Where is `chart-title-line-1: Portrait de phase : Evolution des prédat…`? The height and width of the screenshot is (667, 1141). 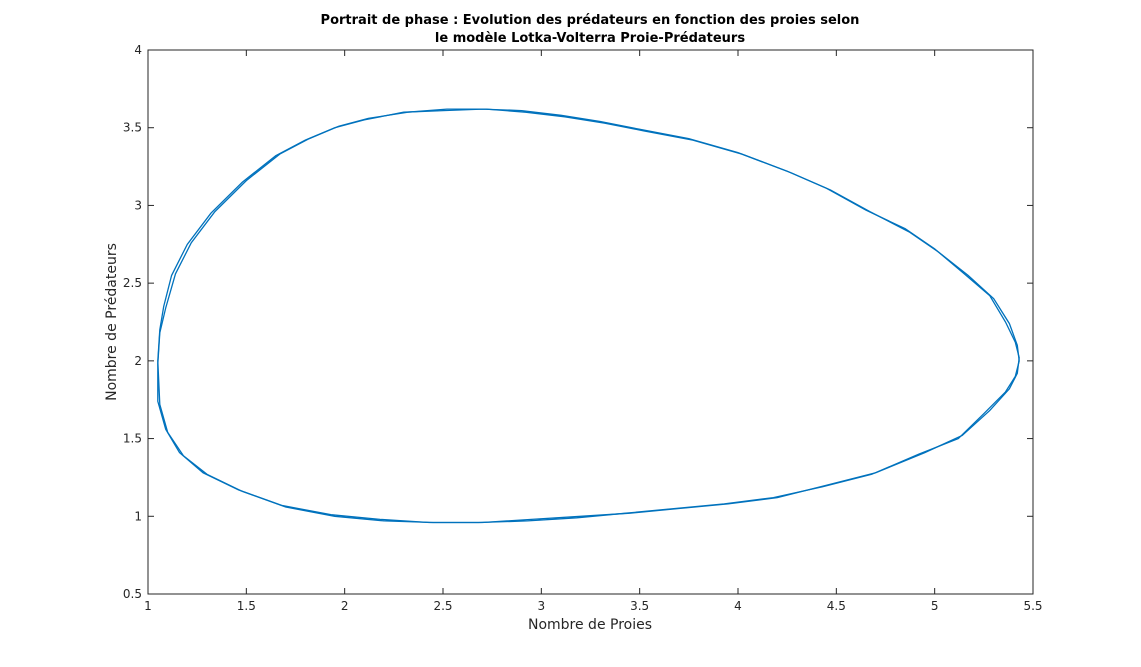
chart-title-line-1: Portrait de phase : Evolution des prédat… is located at coordinates (590, 20).